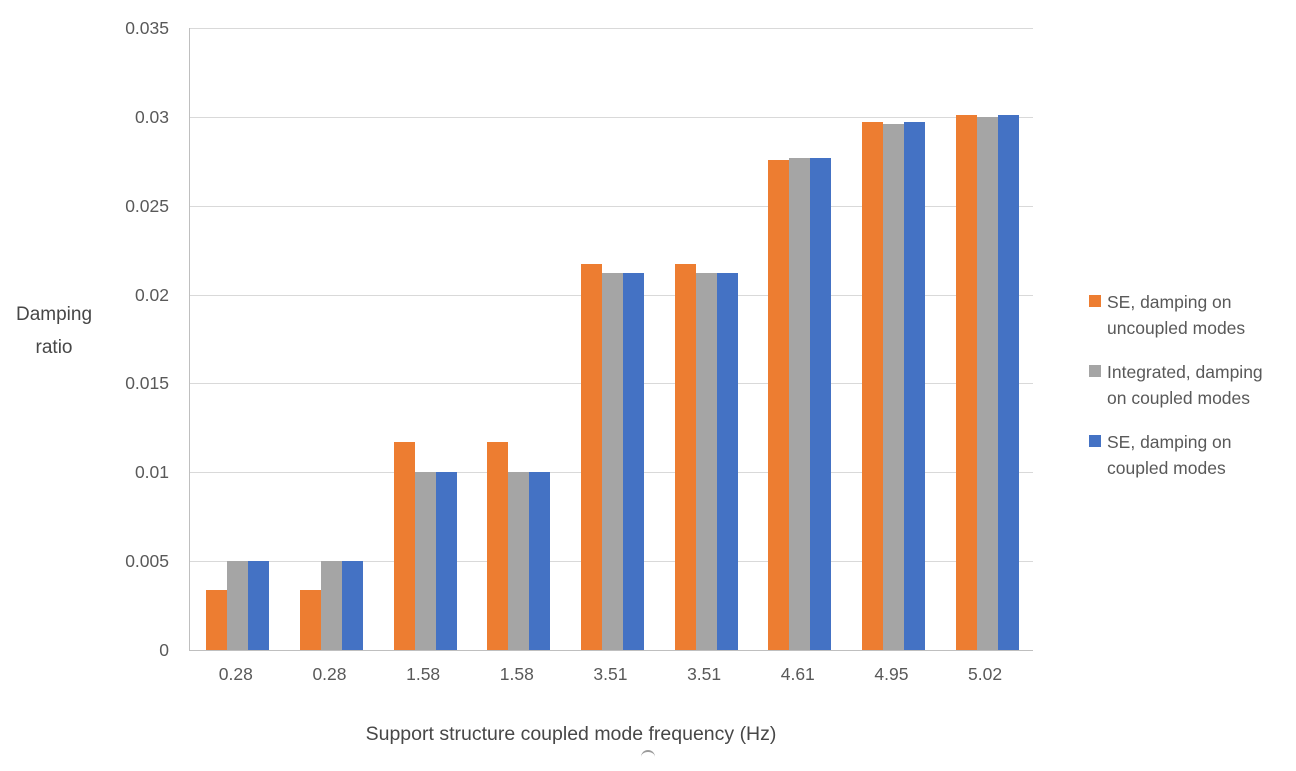 This screenshot has height=771, width=1296. Describe the element at coordinates (611, 28) in the screenshot. I see `gridline-0.035` at that location.